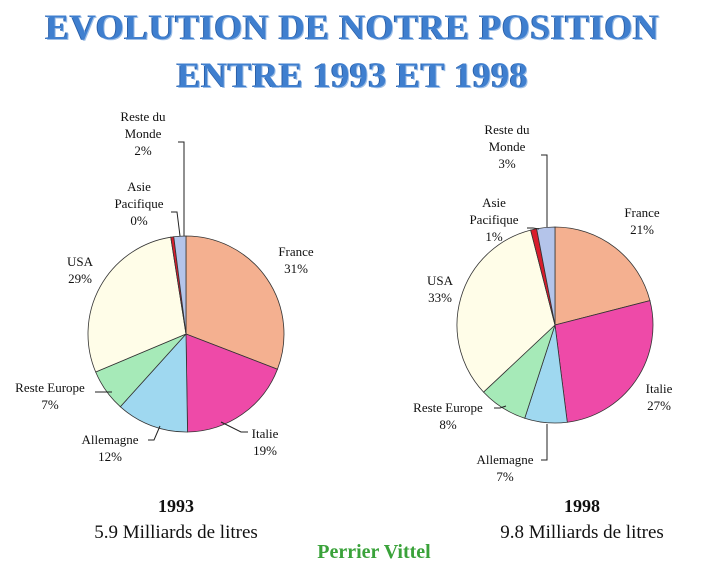 The image size is (705, 572). I want to click on leader-line-asie-pacifique-1993, so click(176, 224).